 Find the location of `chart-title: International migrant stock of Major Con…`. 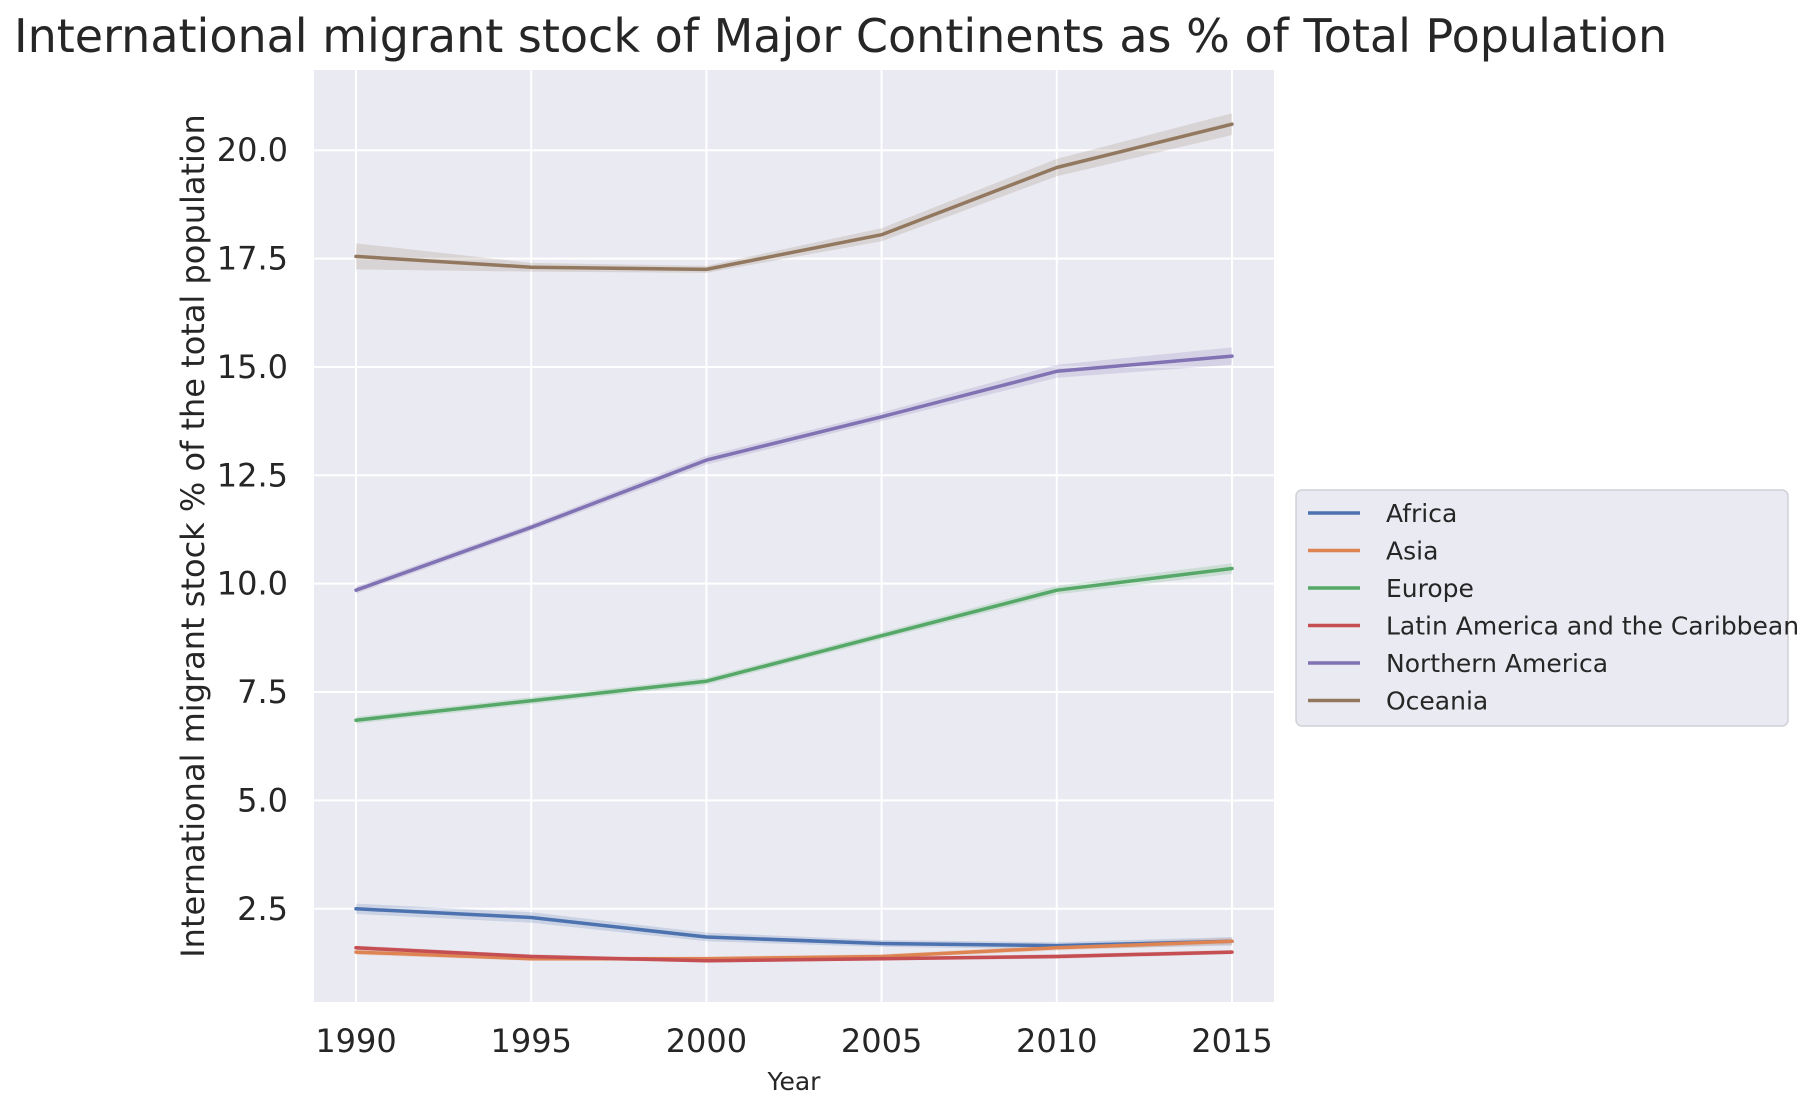

chart-title: International migrant stock of Major Con… is located at coordinates (840, 36).